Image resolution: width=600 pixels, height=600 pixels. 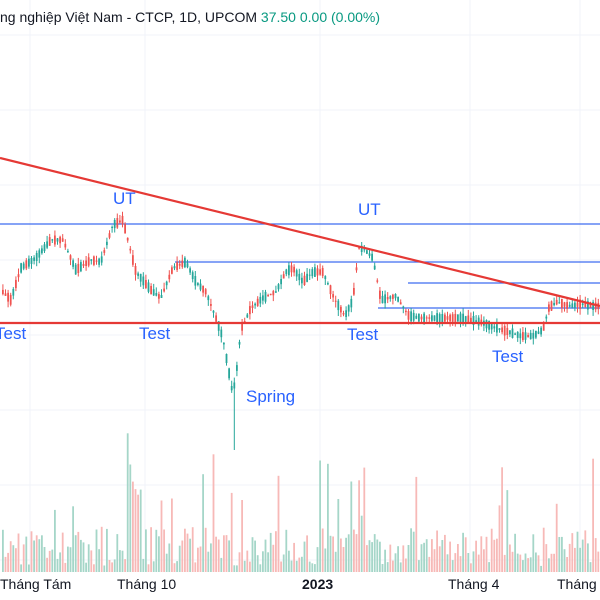 I want to click on symbol-title: ng nghiệp Việt Nam - CTCP, 1D, UPCOM, so click(x=129, y=17).